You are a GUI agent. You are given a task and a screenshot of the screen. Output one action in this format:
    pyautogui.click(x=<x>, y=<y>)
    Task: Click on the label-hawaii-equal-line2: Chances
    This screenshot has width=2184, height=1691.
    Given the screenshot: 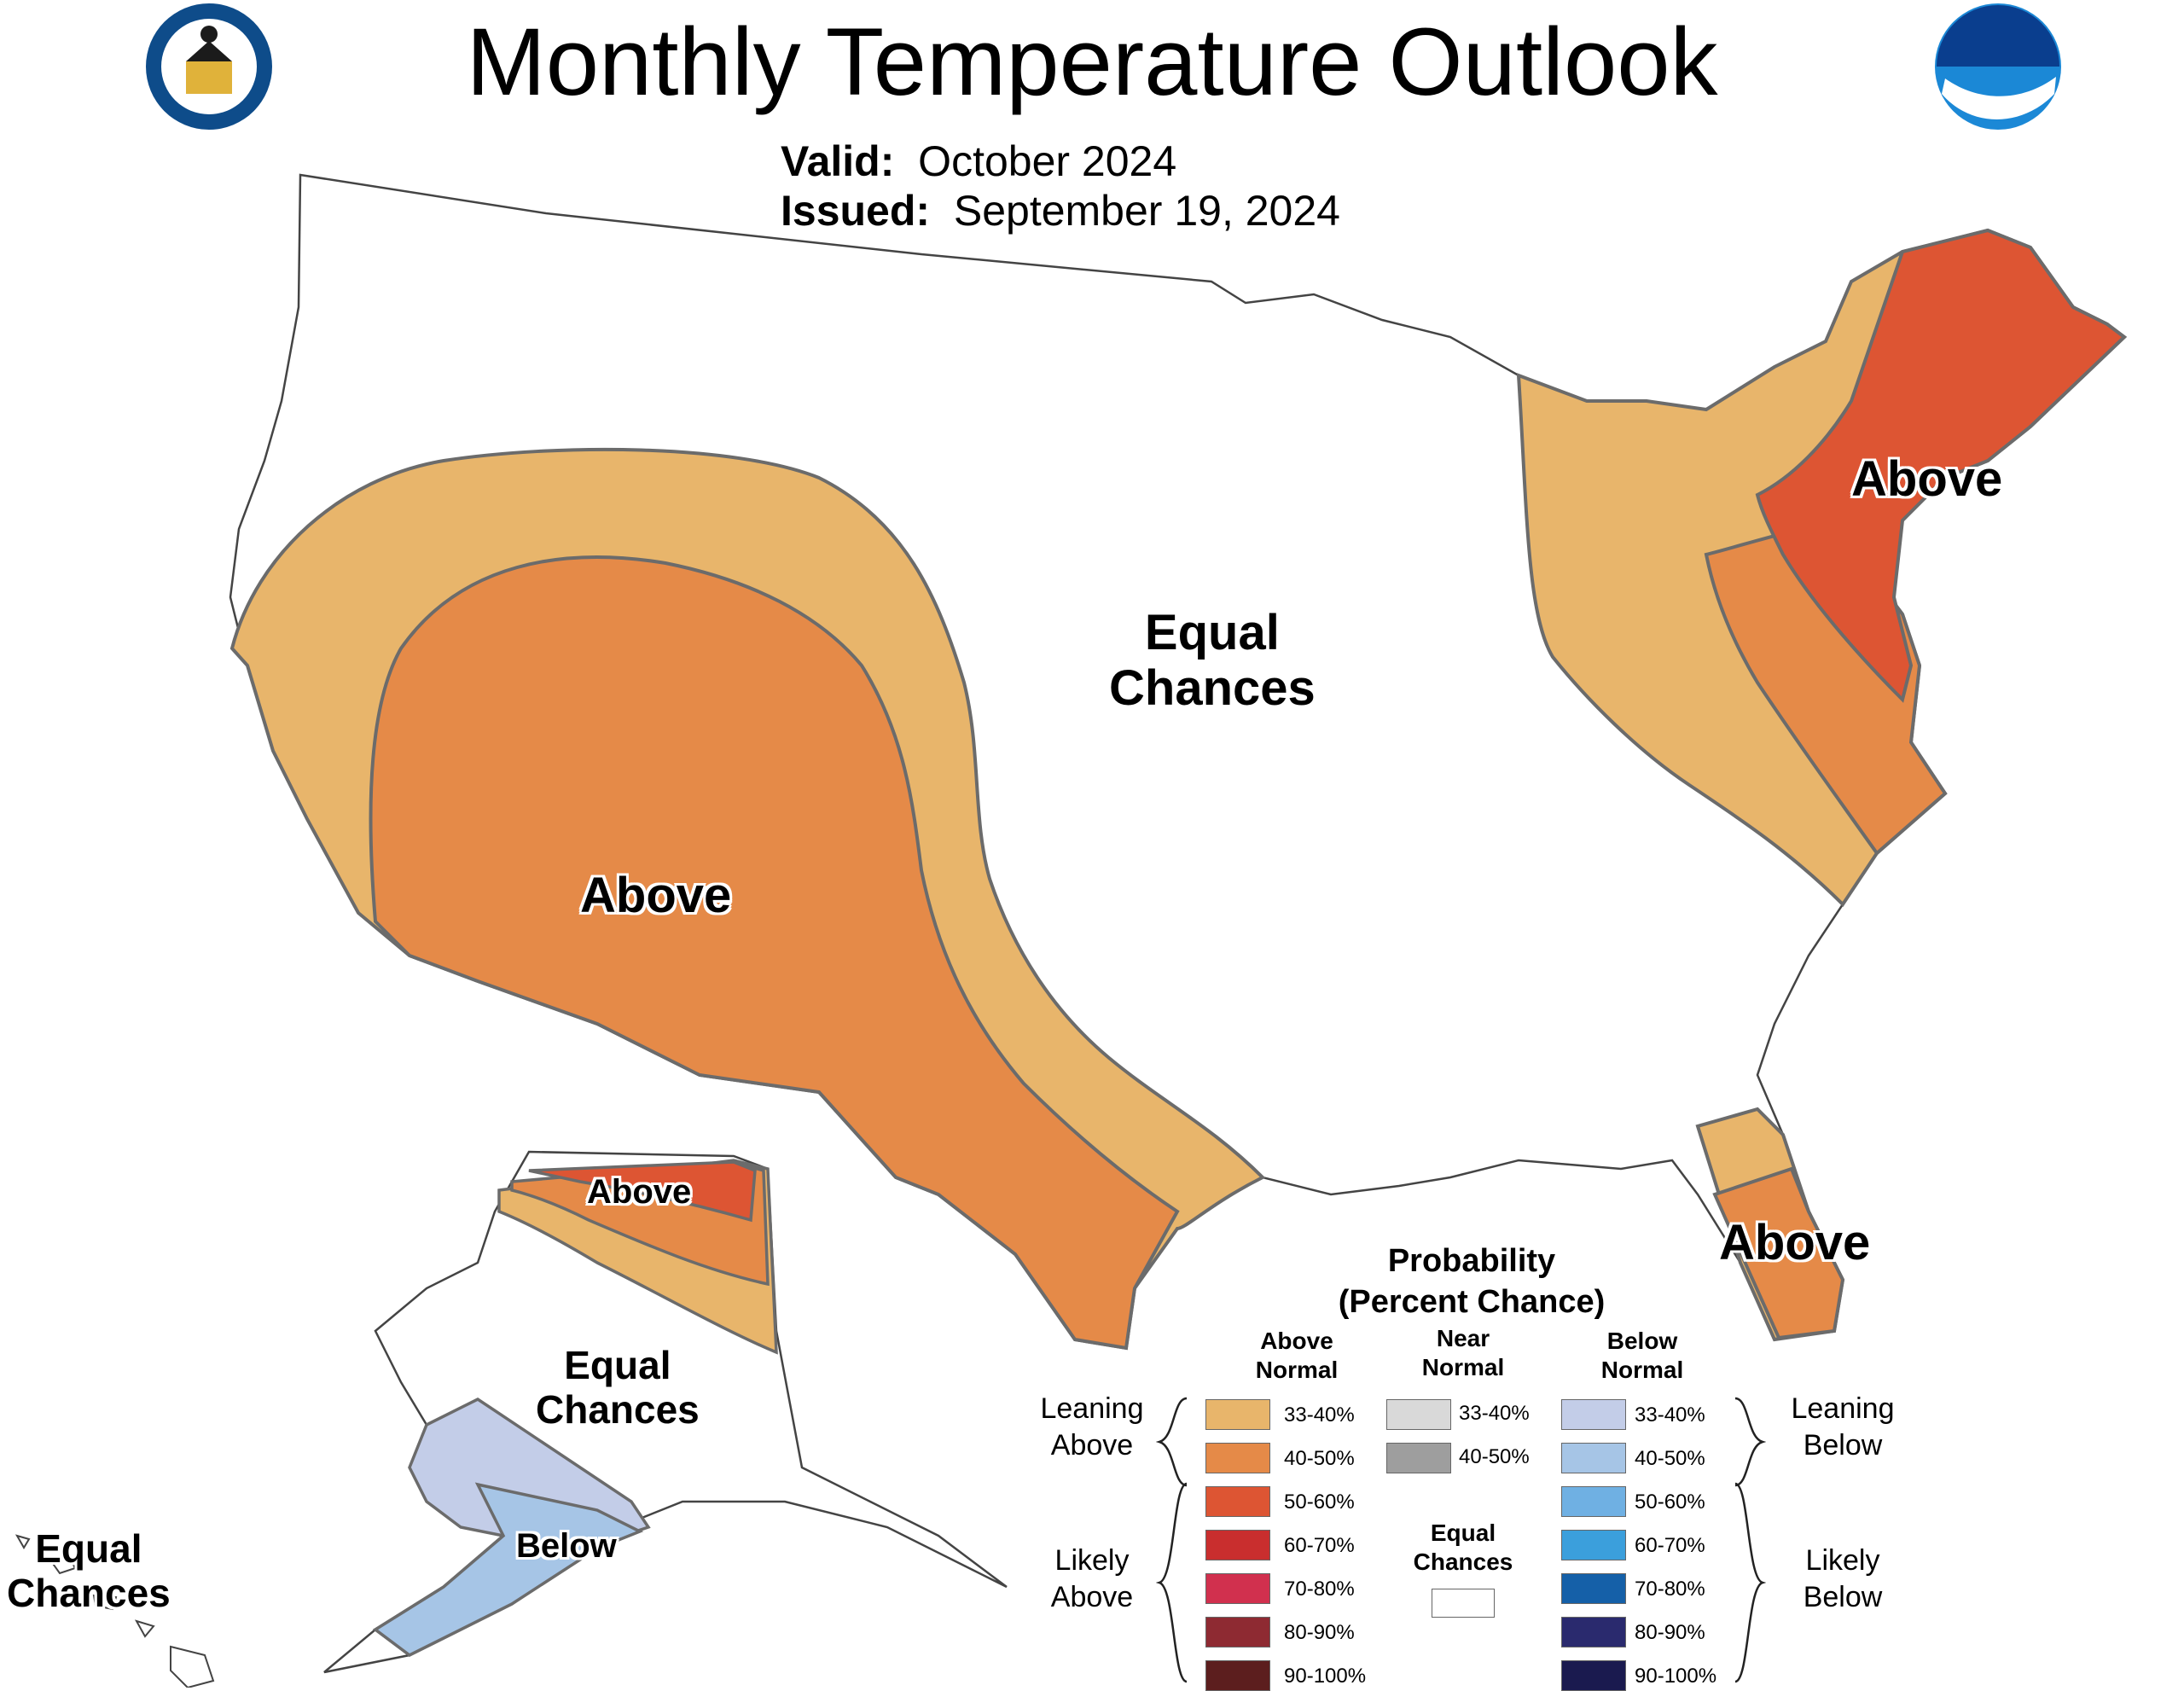 What is the action you would take?
    pyautogui.click(x=89, y=1592)
    